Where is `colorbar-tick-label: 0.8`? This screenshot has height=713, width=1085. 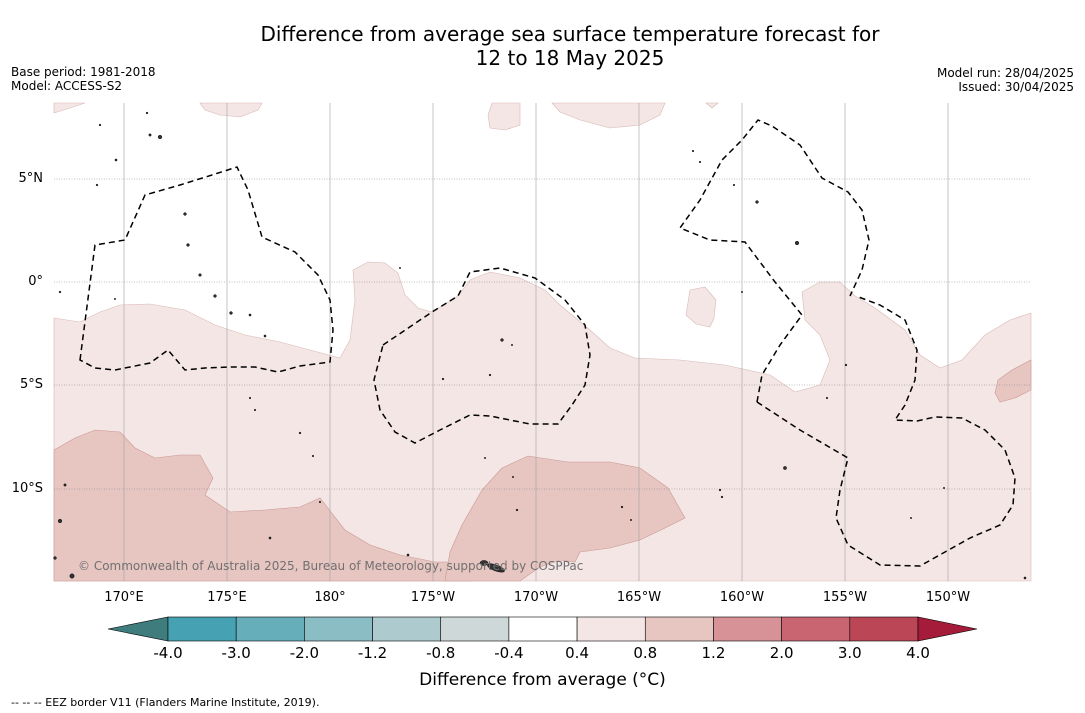 colorbar-tick-label: 0.8 is located at coordinates (645, 653).